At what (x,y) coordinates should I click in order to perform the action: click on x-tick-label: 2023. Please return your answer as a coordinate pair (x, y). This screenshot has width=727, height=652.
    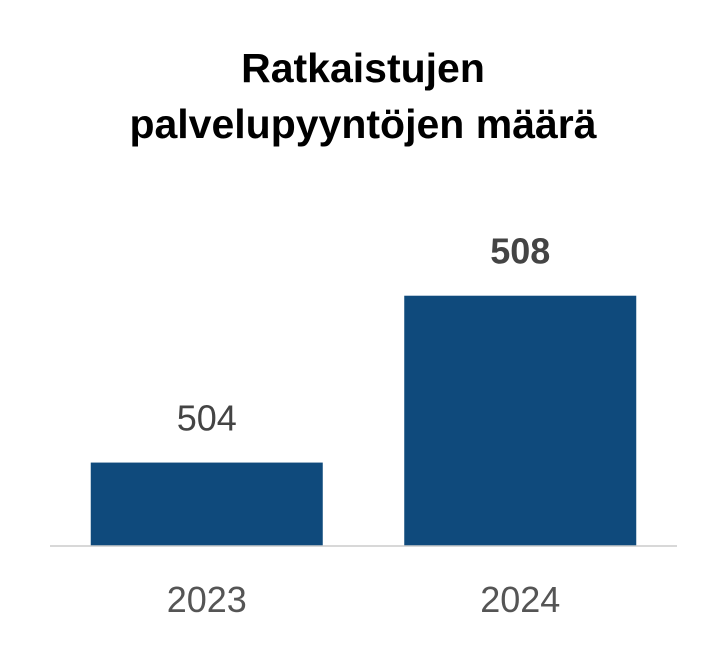
    Looking at the image, I should click on (207, 599).